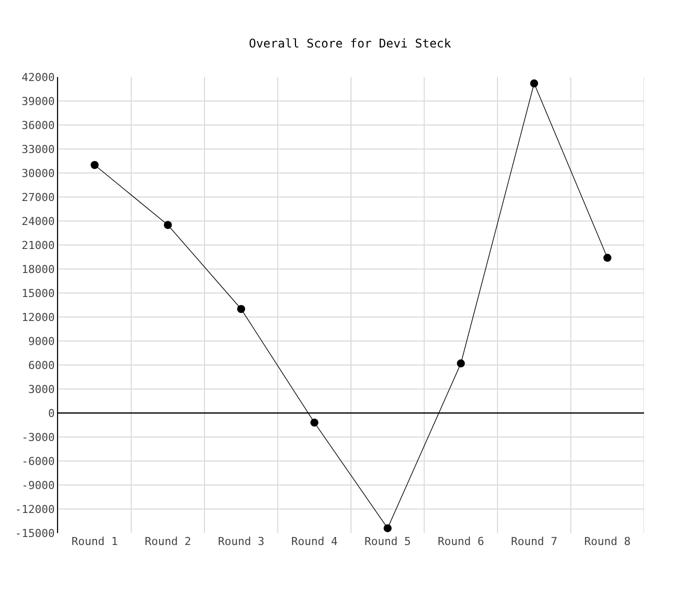  I want to click on y-tick-label: 42000, so click(38, 77).